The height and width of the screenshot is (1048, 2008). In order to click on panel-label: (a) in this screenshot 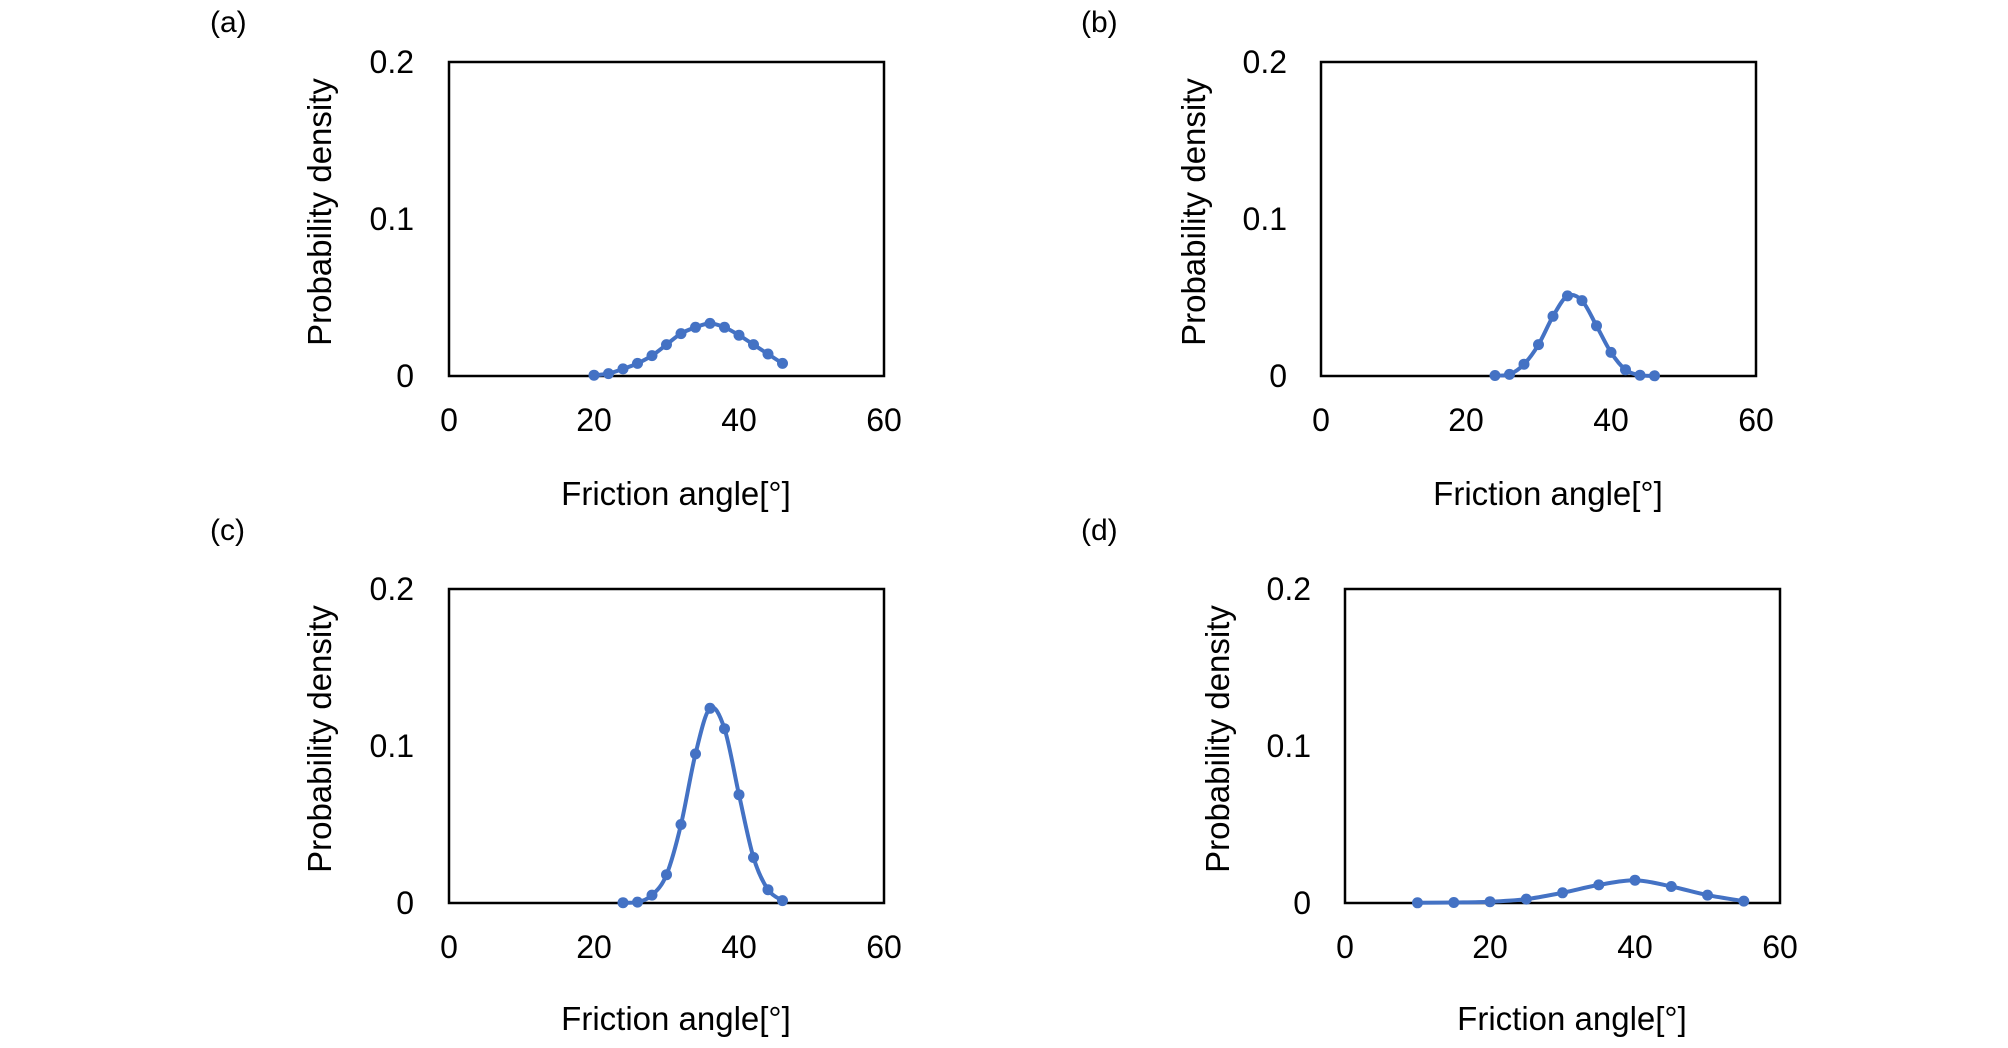, I will do `click(228, 22)`.